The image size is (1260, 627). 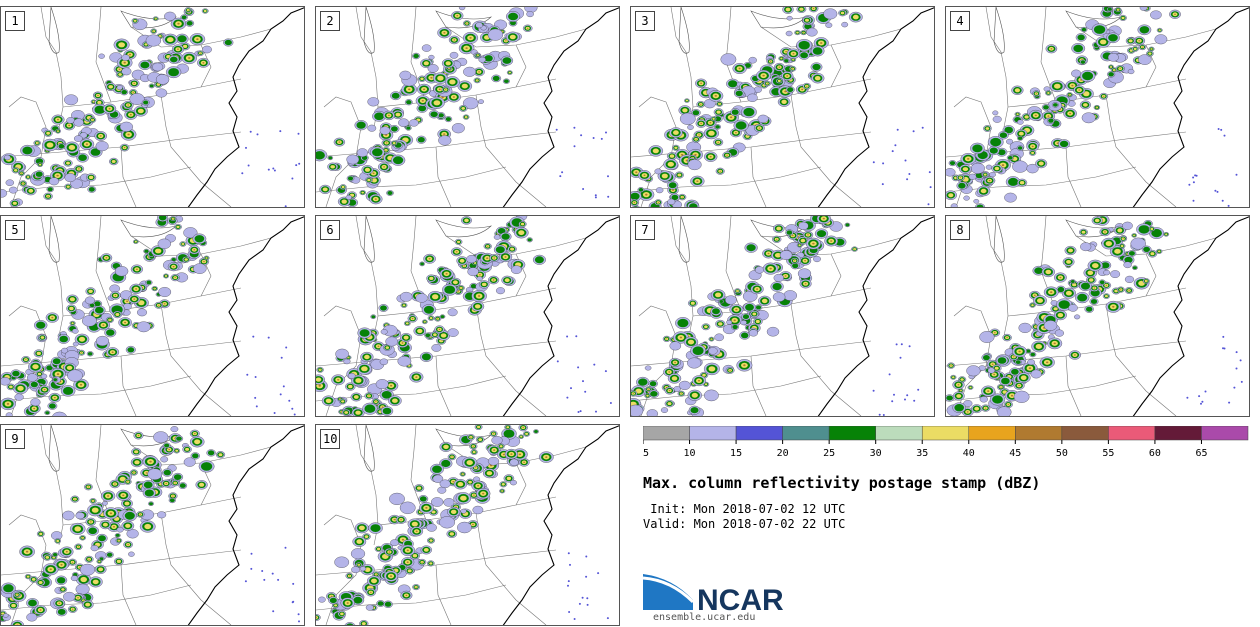 What do you see at coordinates (829, 453) in the screenshot?
I see `colorbar-tick-label: 25` at bounding box center [829, 453].